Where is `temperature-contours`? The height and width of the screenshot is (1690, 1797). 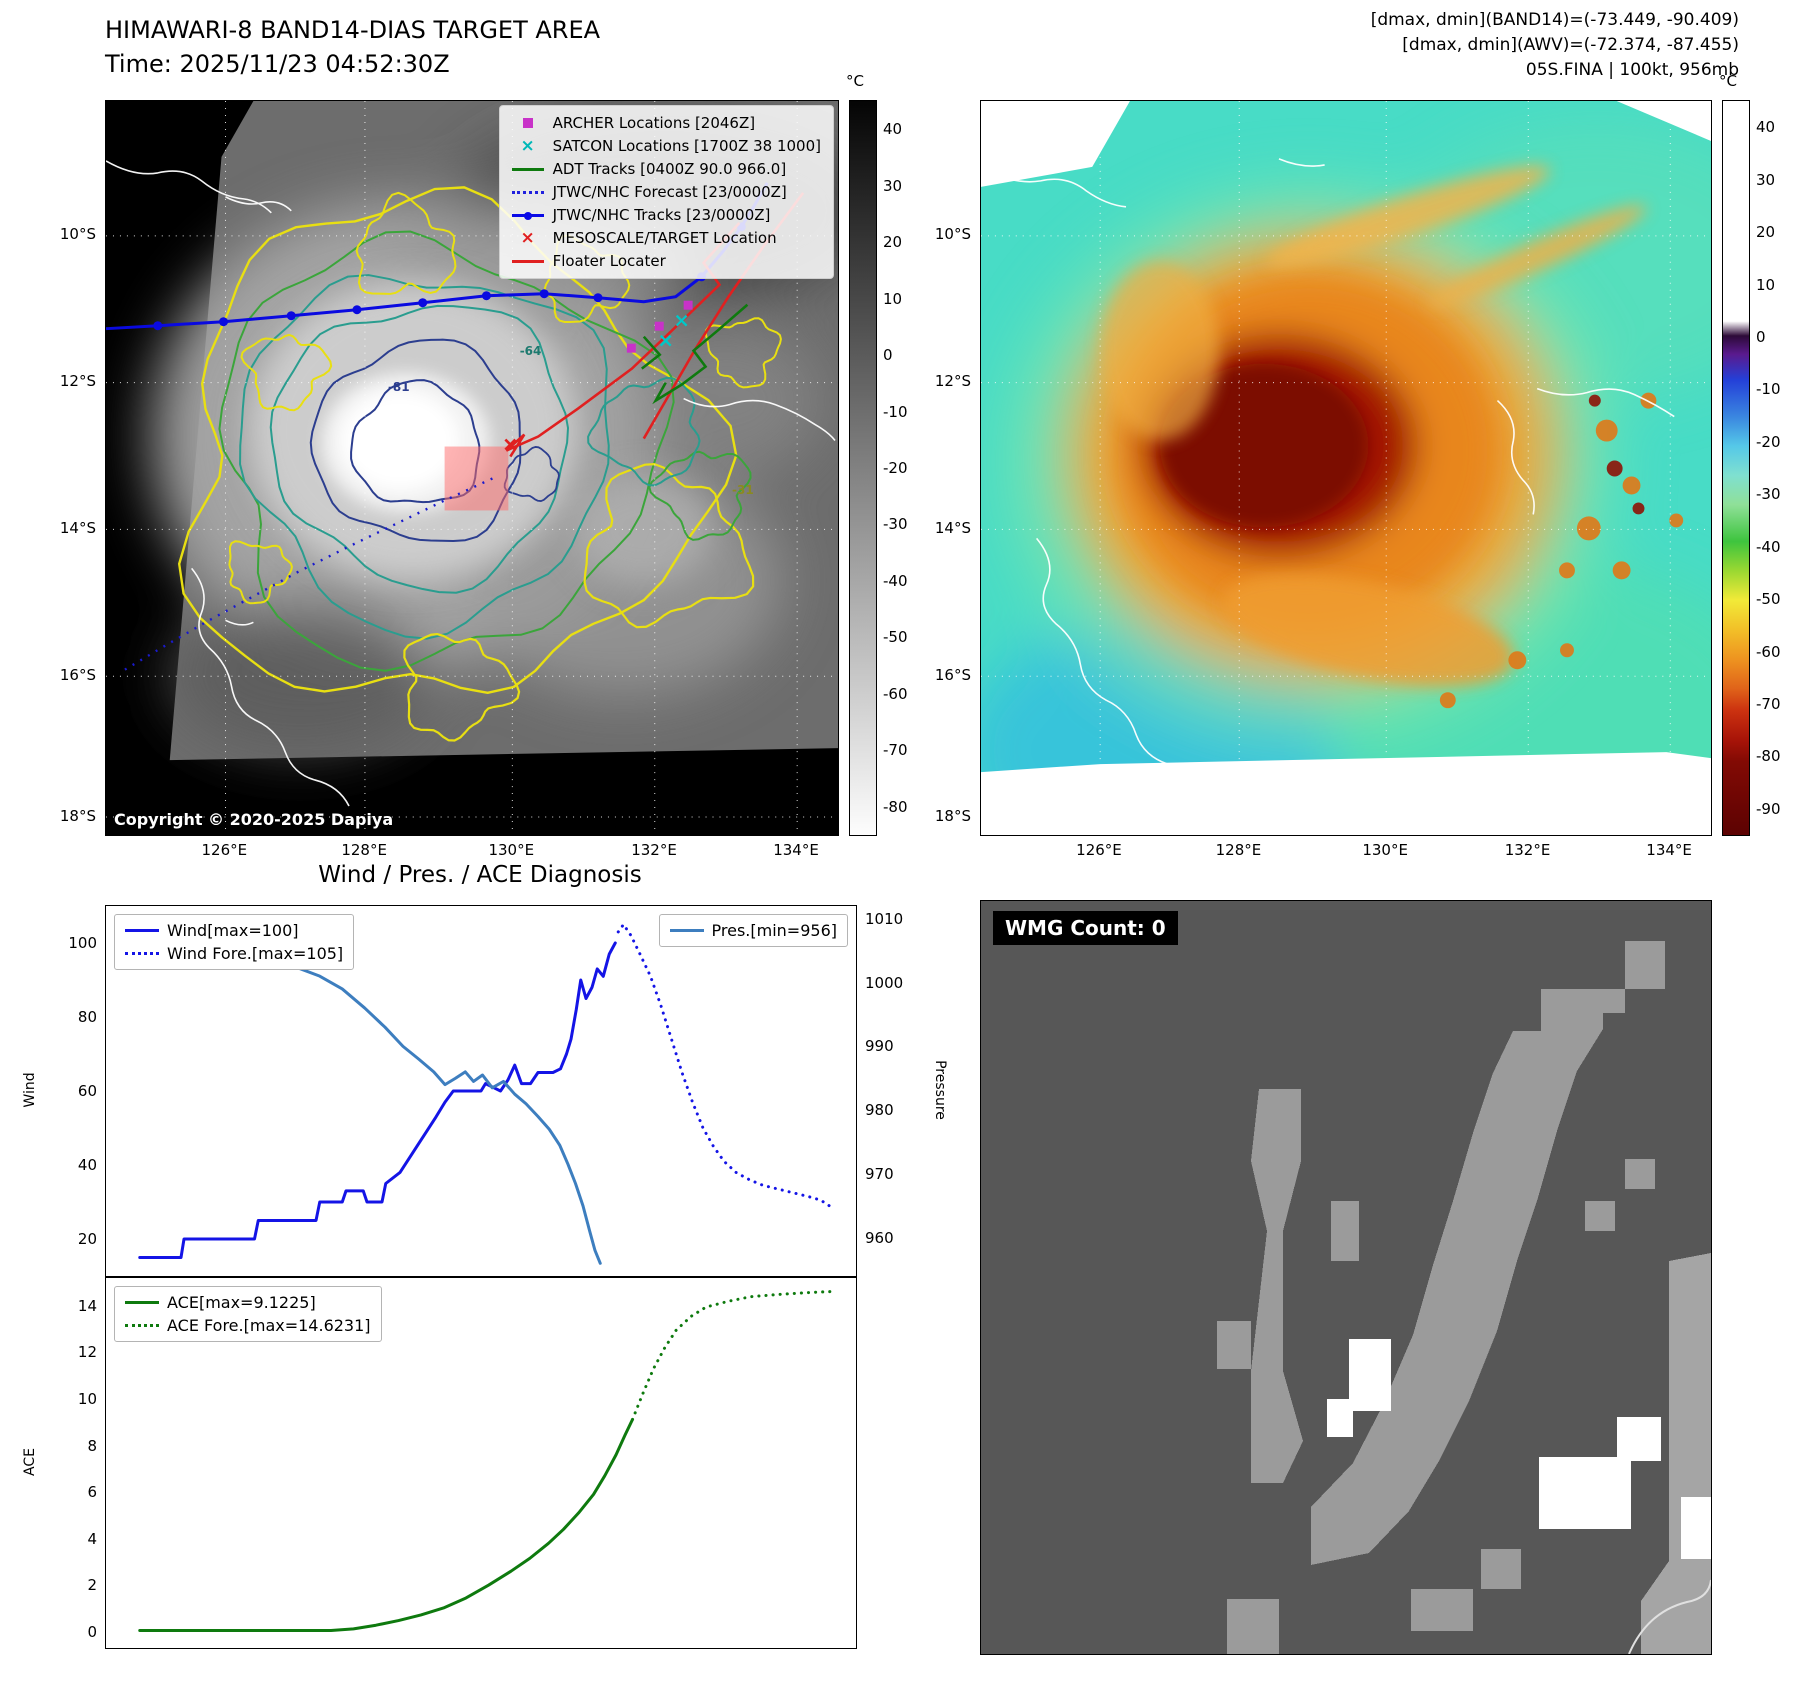
temperature-contours is located at coordinates (480, 464).